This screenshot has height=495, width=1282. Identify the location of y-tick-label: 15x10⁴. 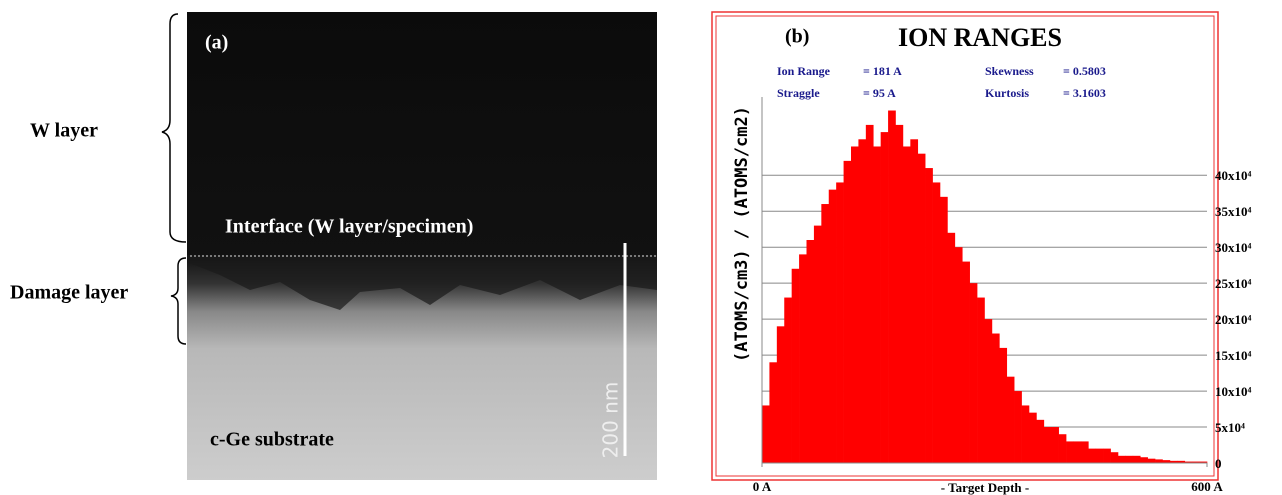
(1233, 355).